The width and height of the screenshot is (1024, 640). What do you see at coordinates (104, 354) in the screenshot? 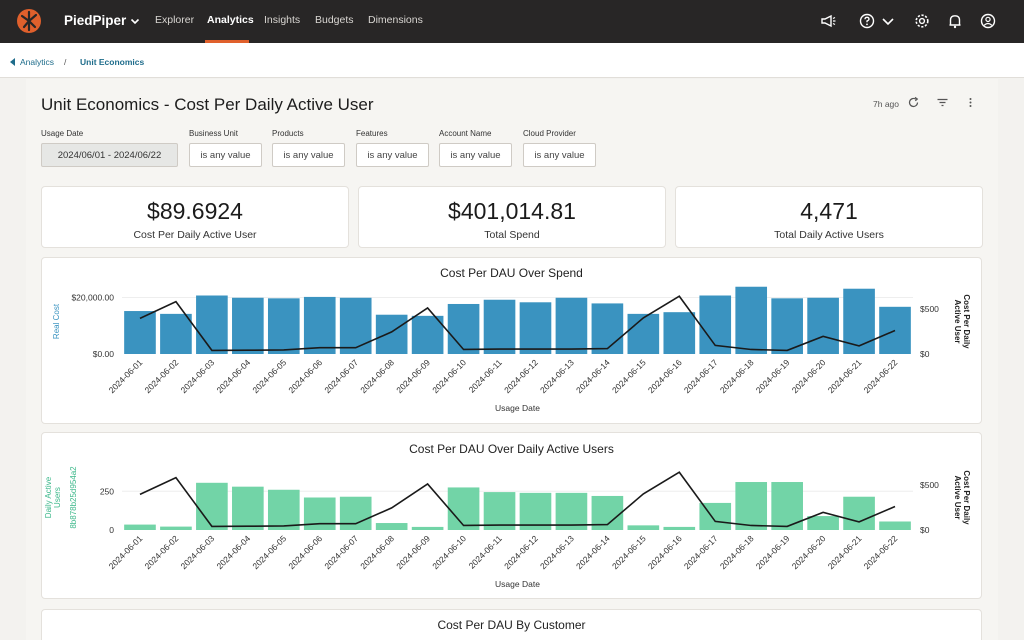
I see `y-tick-label: $0.00` at bounding box center [104, 354].